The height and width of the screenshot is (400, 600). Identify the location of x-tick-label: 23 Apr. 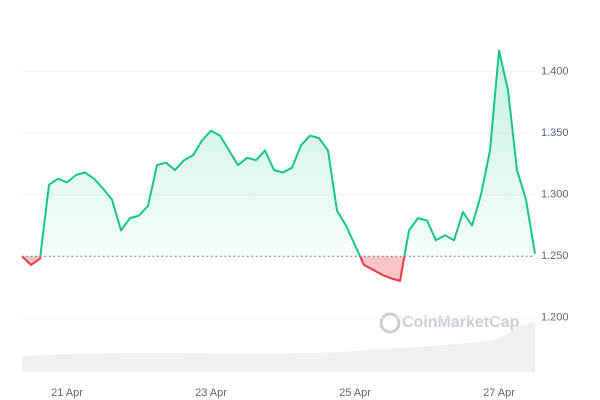
(211, 393).